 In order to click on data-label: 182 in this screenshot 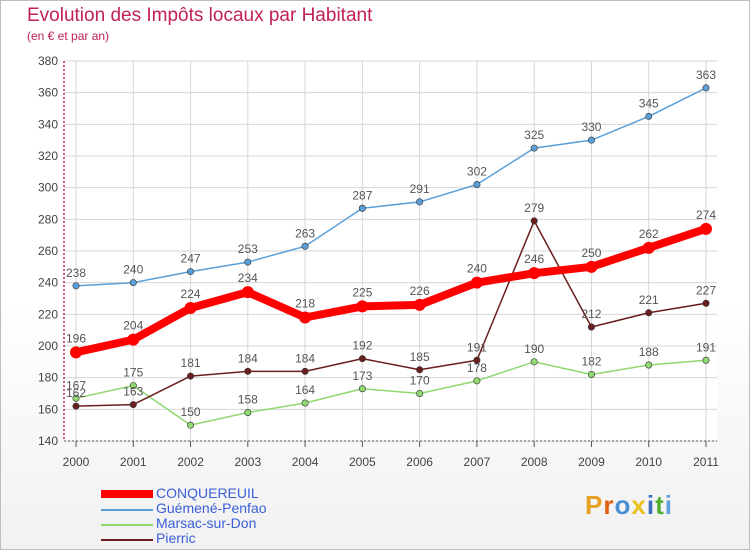, I will do `click(591, 362)`.